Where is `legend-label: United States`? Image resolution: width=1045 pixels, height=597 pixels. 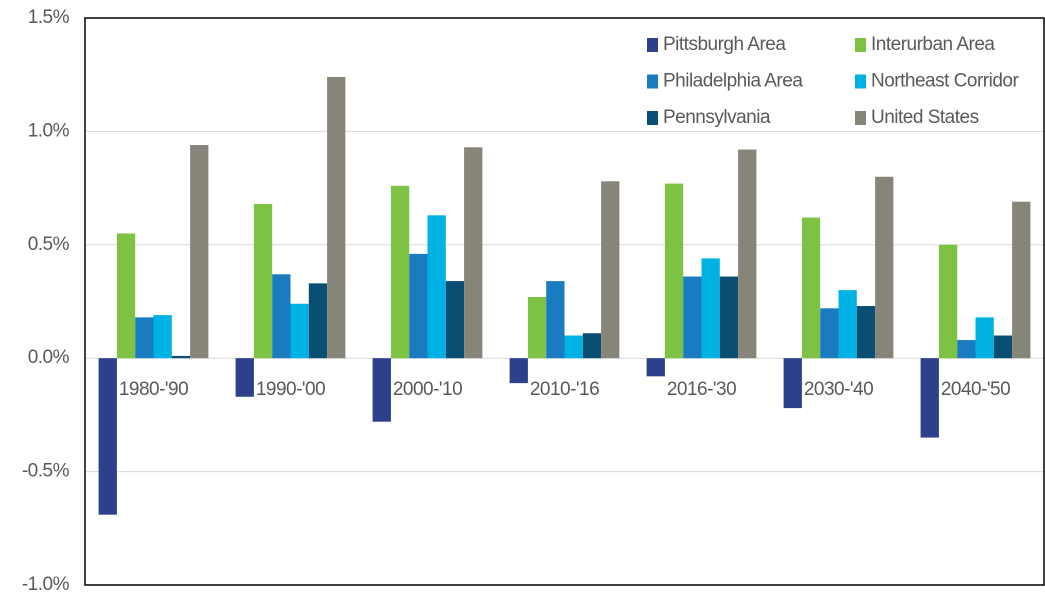
legend-label: United States is located at coordinates (925, 117).